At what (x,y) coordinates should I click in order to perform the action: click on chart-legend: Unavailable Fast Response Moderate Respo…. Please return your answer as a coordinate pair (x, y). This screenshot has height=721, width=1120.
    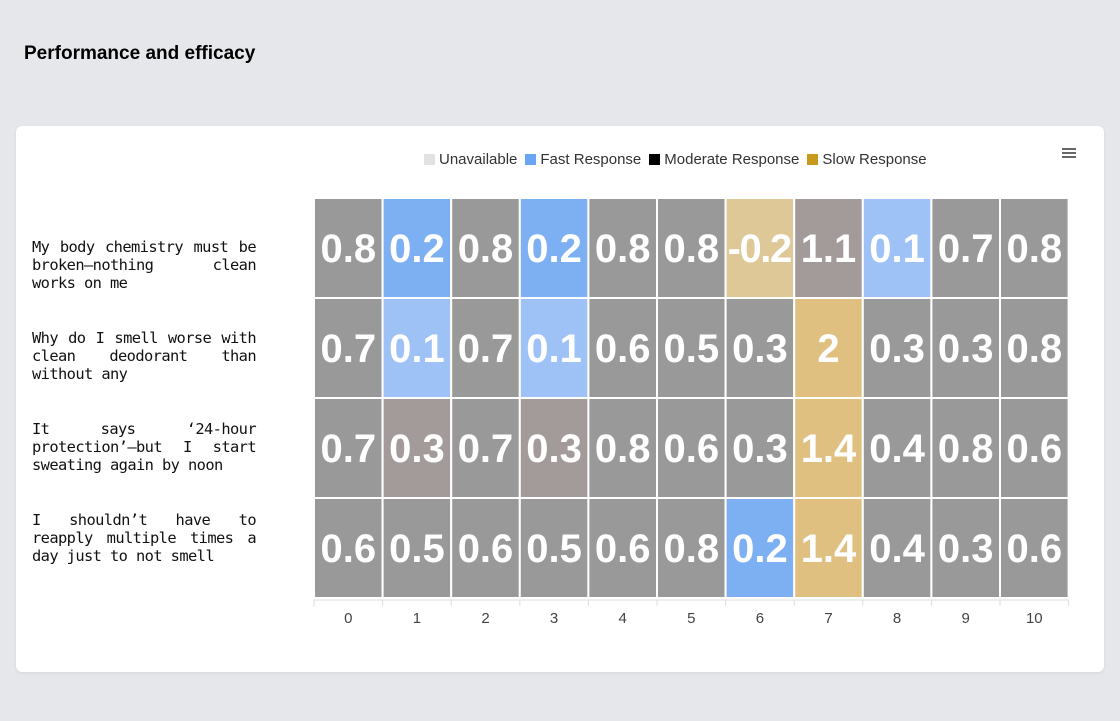
    Looking at the image, I should click on (679, 159).